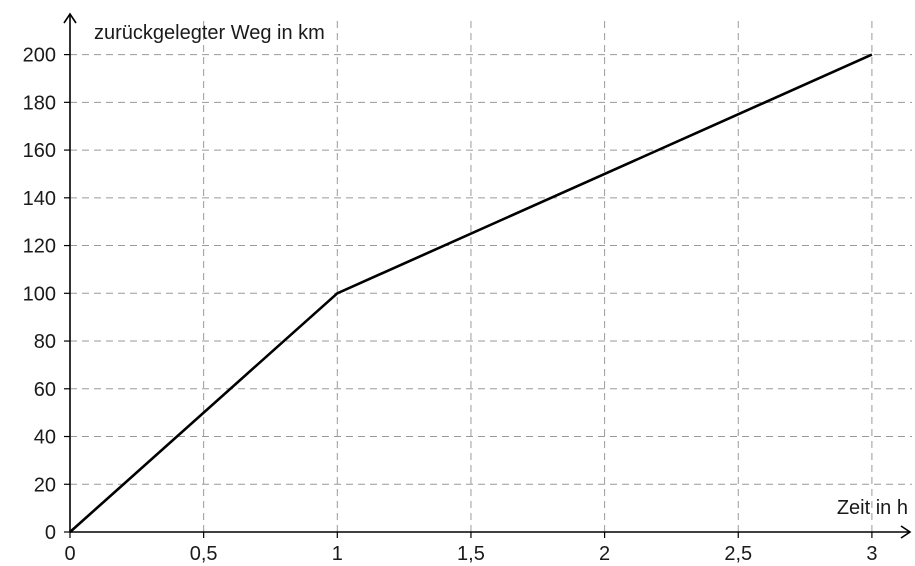  Describe the element at coordinates (871, 554) in the screenshot. I see `x-tick-label: 3` at that location.